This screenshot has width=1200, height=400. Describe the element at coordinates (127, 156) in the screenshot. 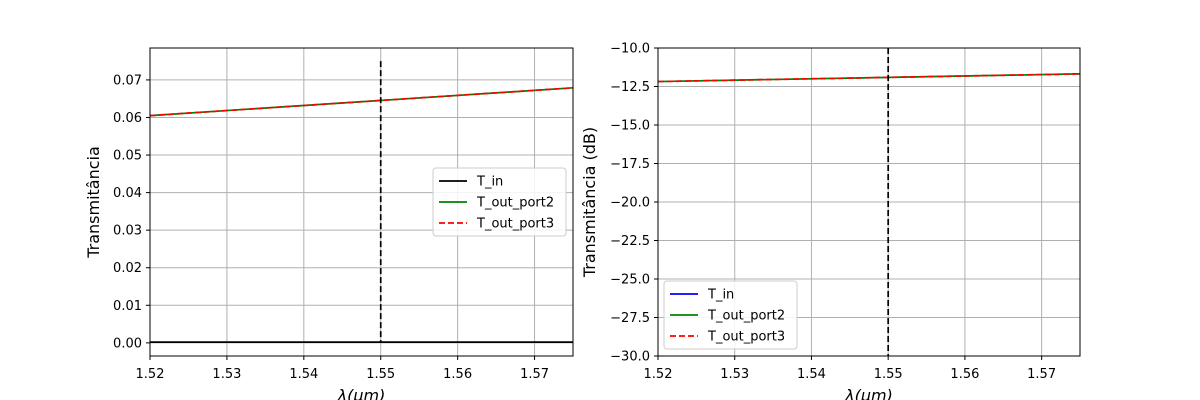

I see `y-tick-label: 0.05` at that location.